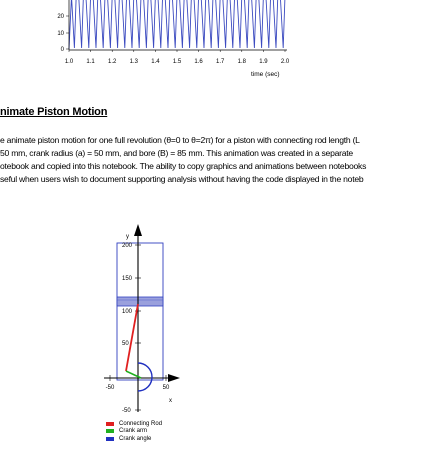  I want to click on section-title: nimate Piston Motion, so click(54, 112).